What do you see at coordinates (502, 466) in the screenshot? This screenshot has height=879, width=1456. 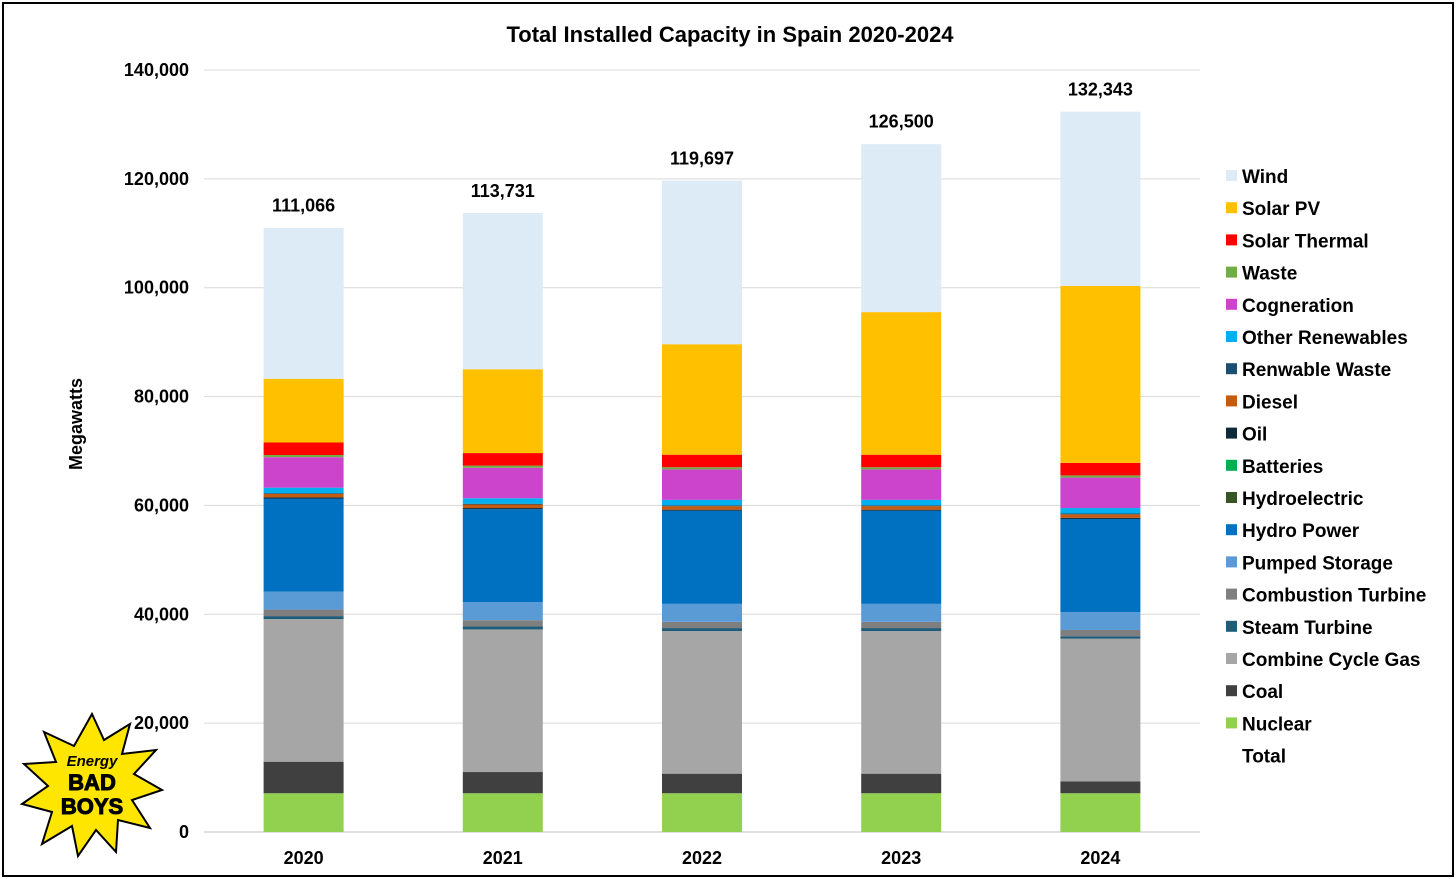 I see `bar-segment-waste-2021` at bounding box center [502, 466].